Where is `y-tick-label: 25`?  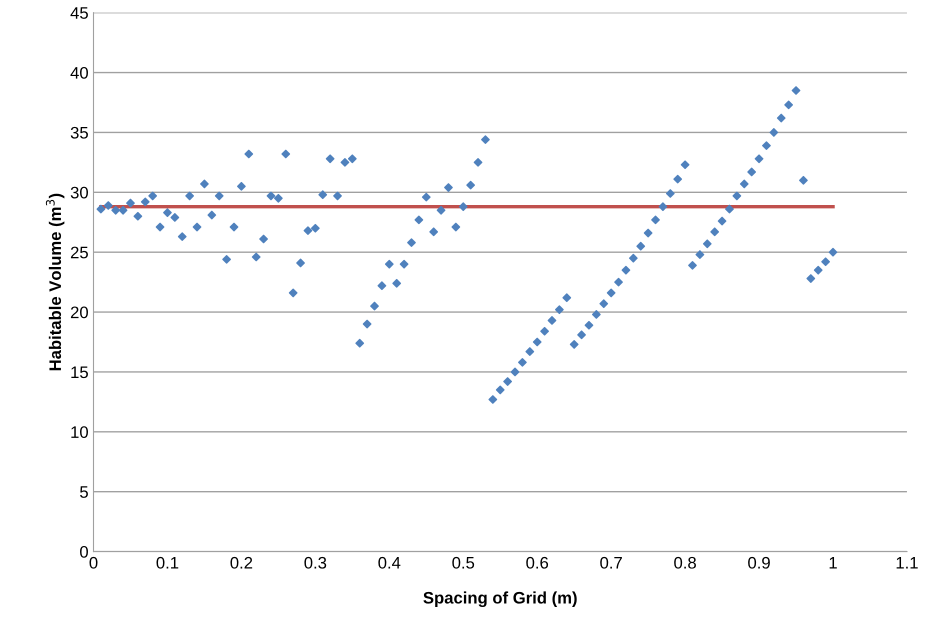
y-tick-label: 25 is located at coordinates (79, 252).